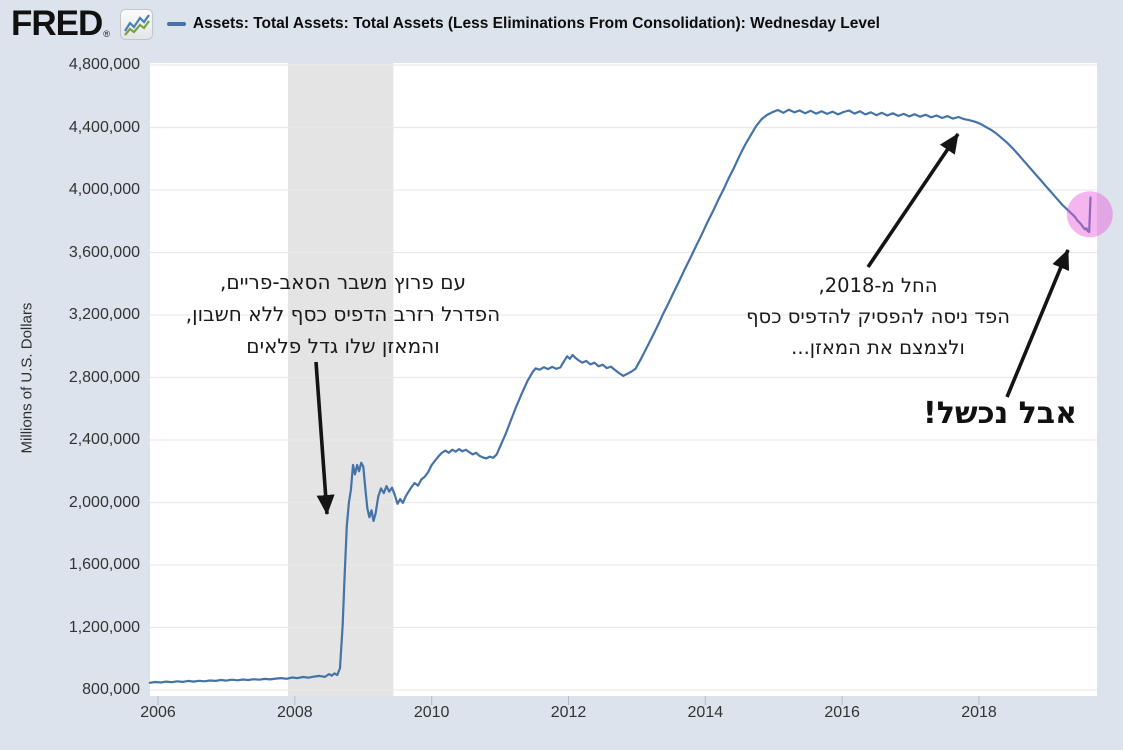  Describe the element at coordinates (842, 712) in the screenshot. I see `x-tick-label: 2016` at that location.